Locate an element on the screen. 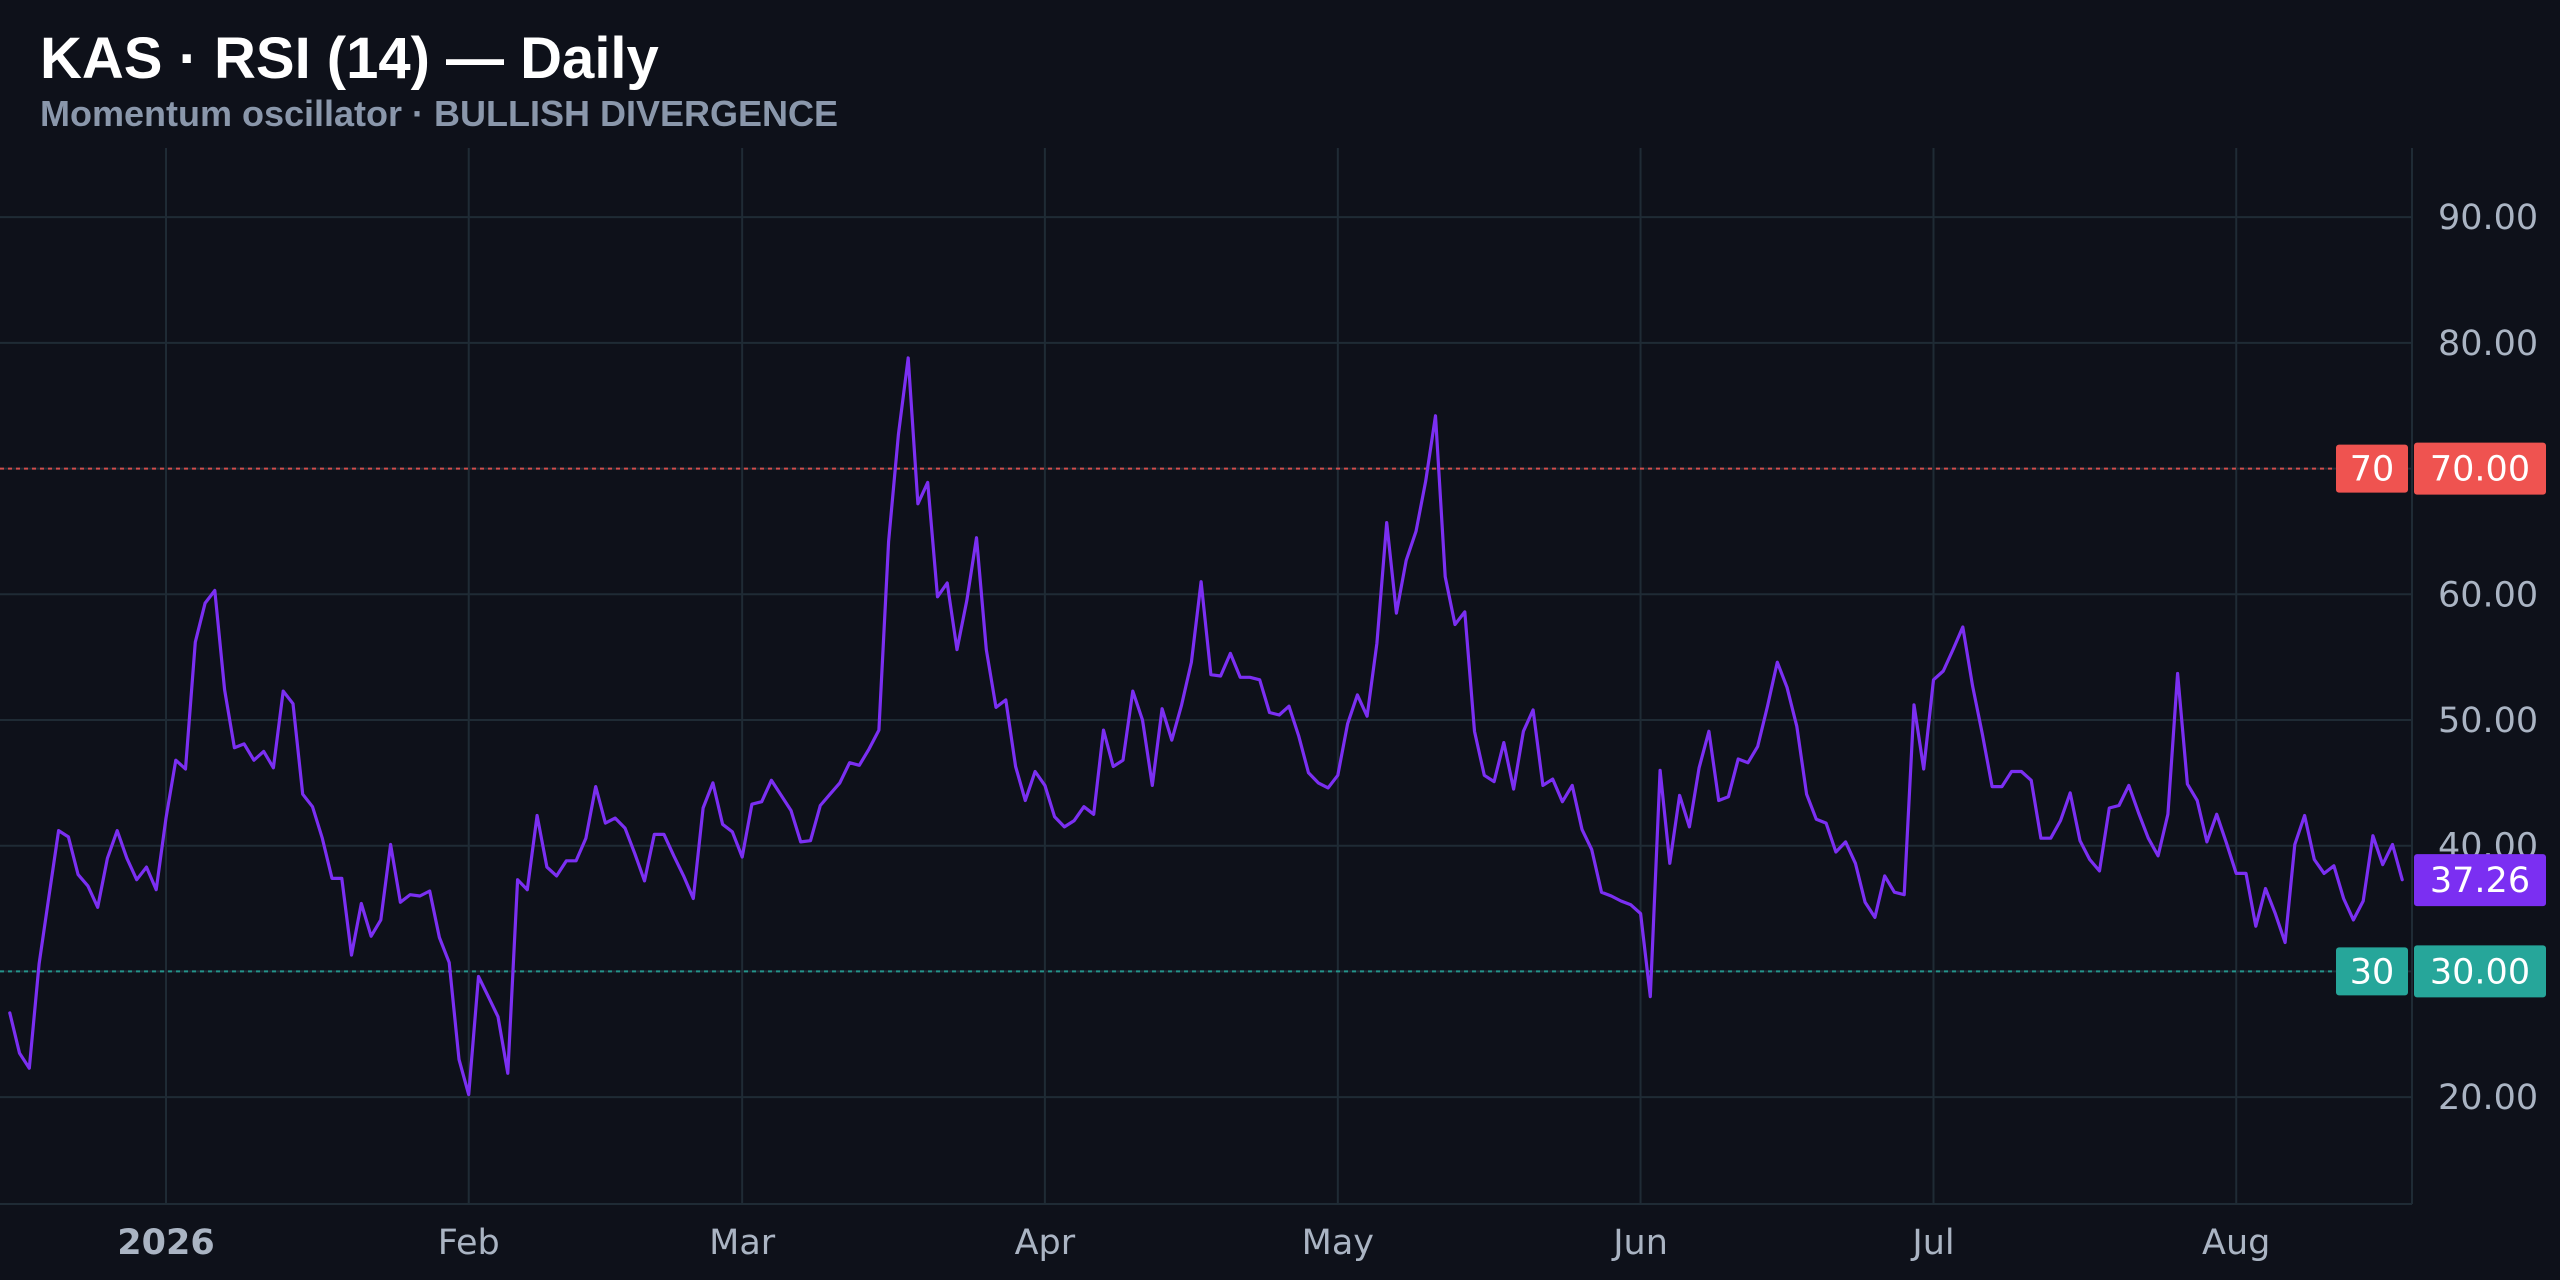 Image resolution: width=2560 pixels, height=1280 pixels. level-price-label: 70.00 is located at coordinates (2480, 470).